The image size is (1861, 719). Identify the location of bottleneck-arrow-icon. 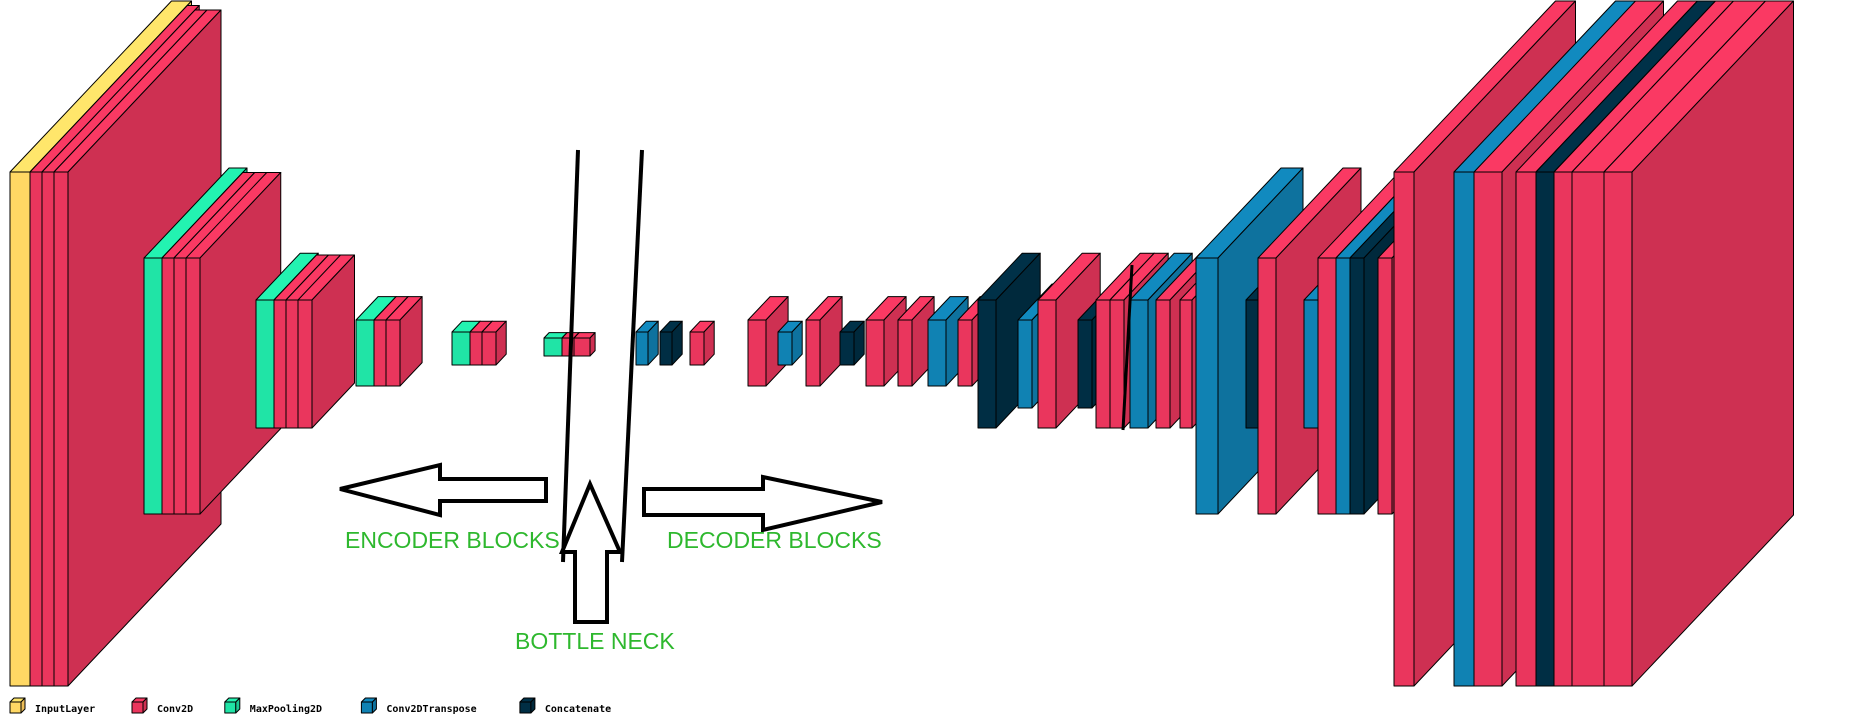
(591, 551).